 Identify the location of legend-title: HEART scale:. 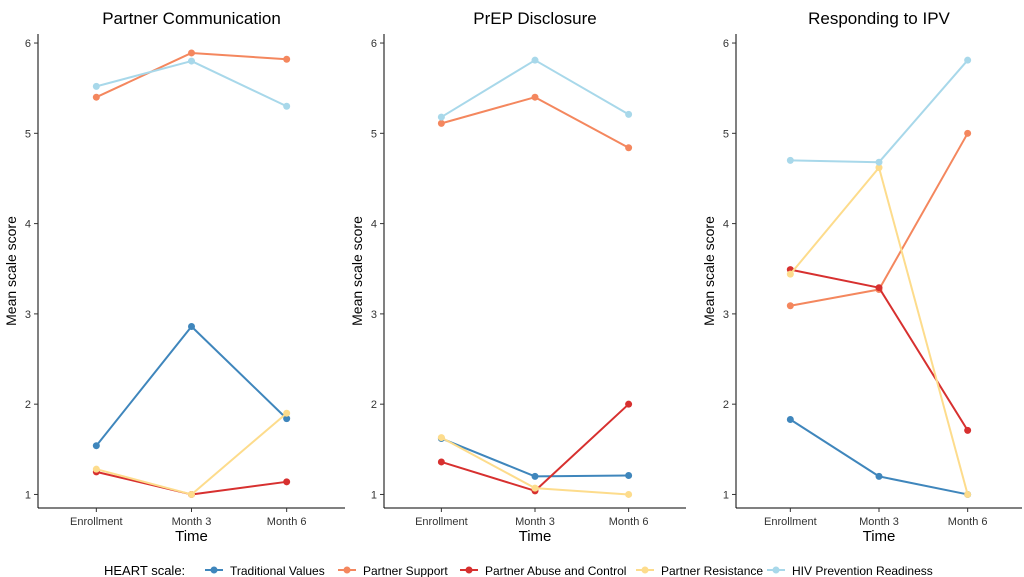
(144, 570).